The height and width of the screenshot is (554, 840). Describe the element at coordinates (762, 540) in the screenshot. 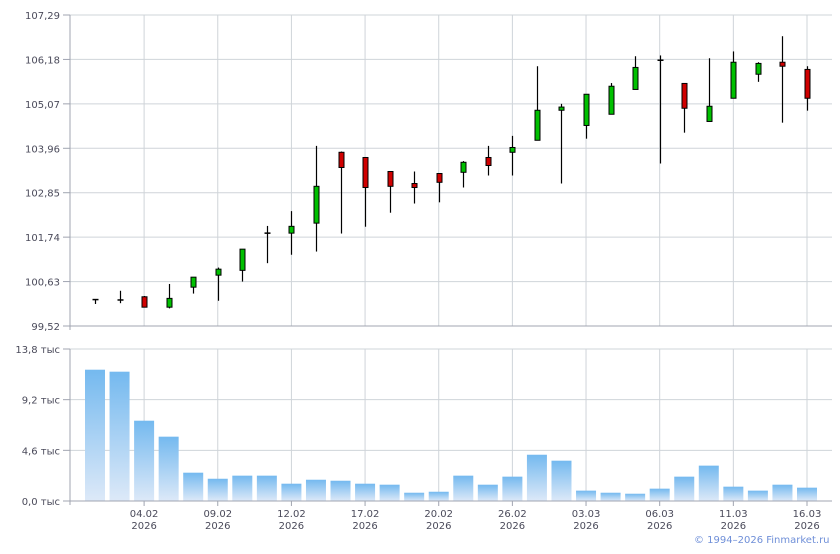

I see `copyright-text: © 1994–2026 Finmarket.ru` at that location.